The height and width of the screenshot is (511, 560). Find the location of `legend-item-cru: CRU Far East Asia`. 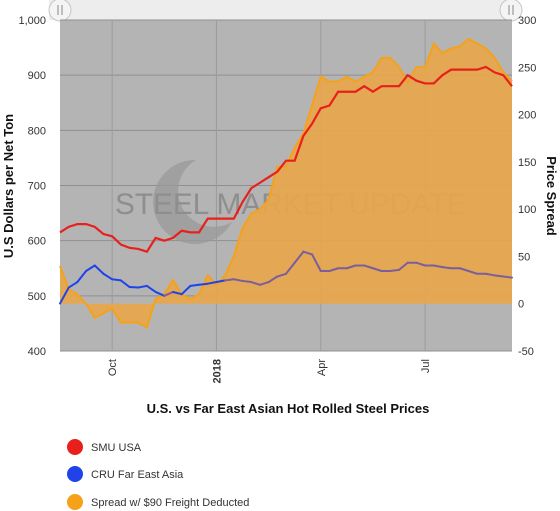

legend-item-cru: CRU Far East Asia is located at coordinates (125, 474).